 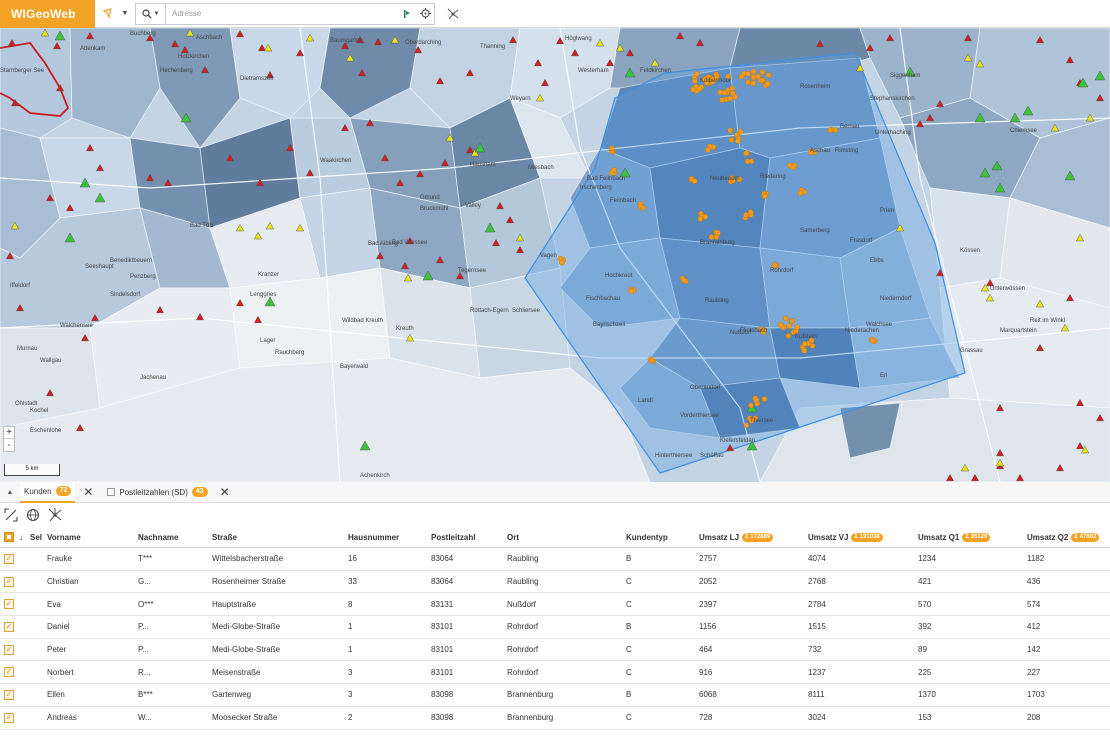 I want to click on column-header: Umsatz LJ Σ 172889, so click(x=736, y=537).